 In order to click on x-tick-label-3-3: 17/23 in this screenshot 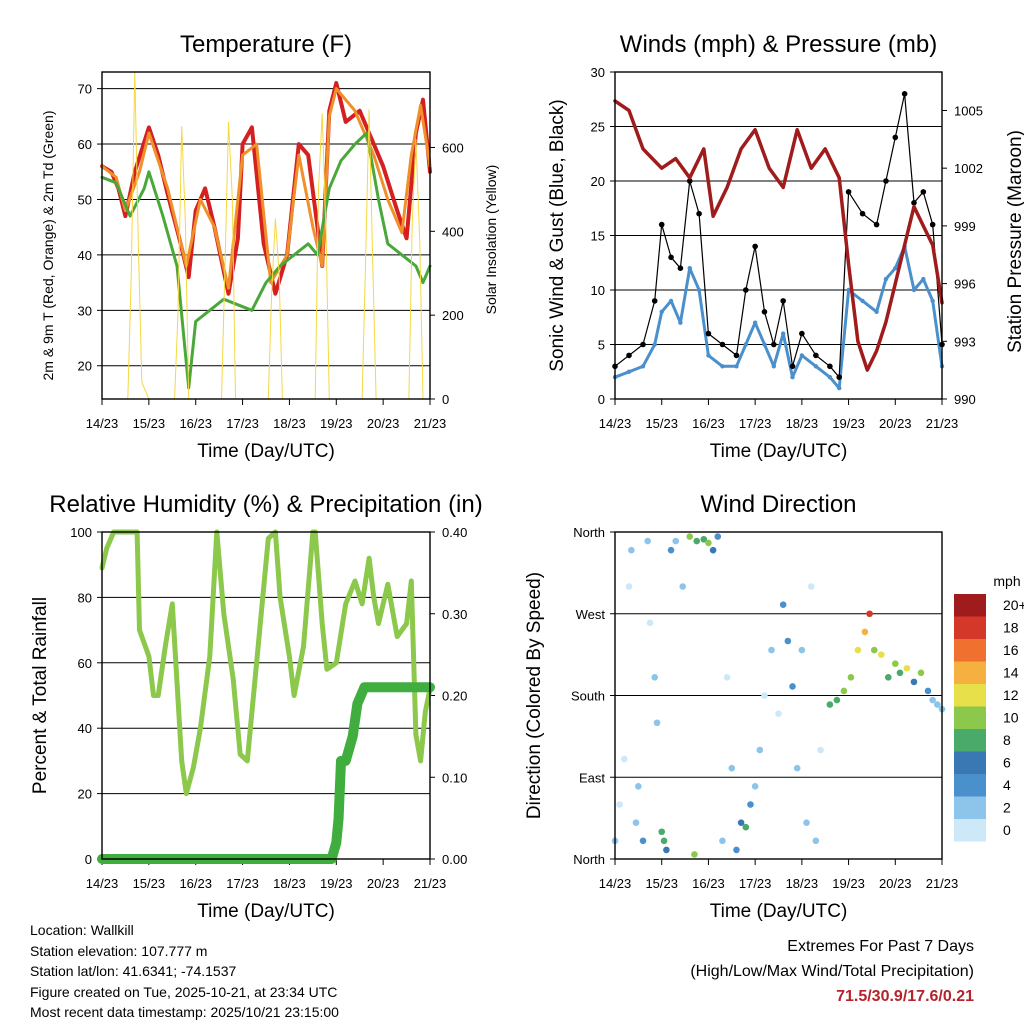, I will do `click(755, 883)`.